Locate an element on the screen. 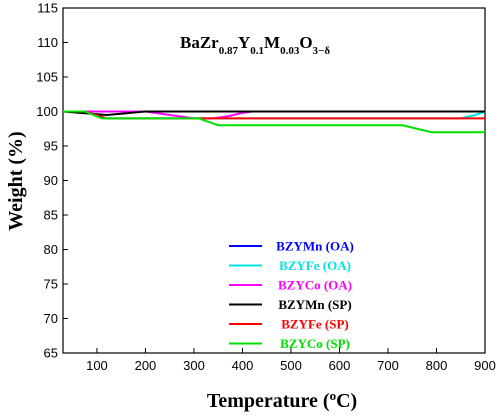 The image size is (498, 416). composition-annotation: BaZr0.87Y0.1M0.03O3−δ is located at coordinates (255, 45).